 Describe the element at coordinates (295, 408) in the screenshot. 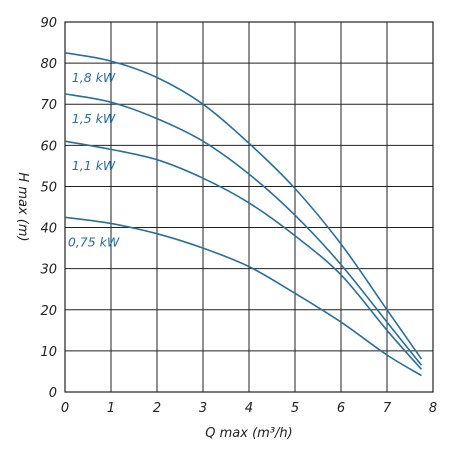

I see `x-tick-label: 5` at that location.